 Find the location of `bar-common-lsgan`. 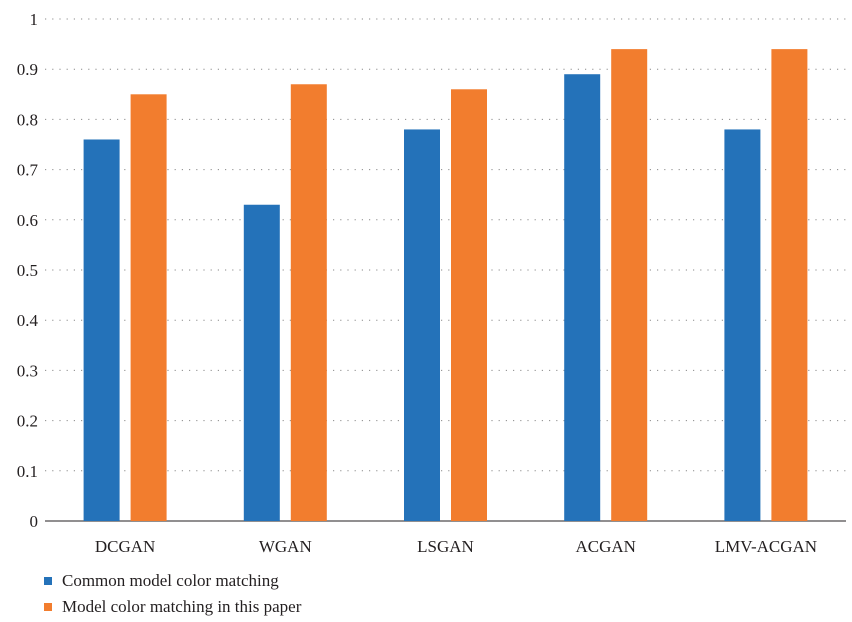

bar-common-lsgan is located at coordinates (422, 325).